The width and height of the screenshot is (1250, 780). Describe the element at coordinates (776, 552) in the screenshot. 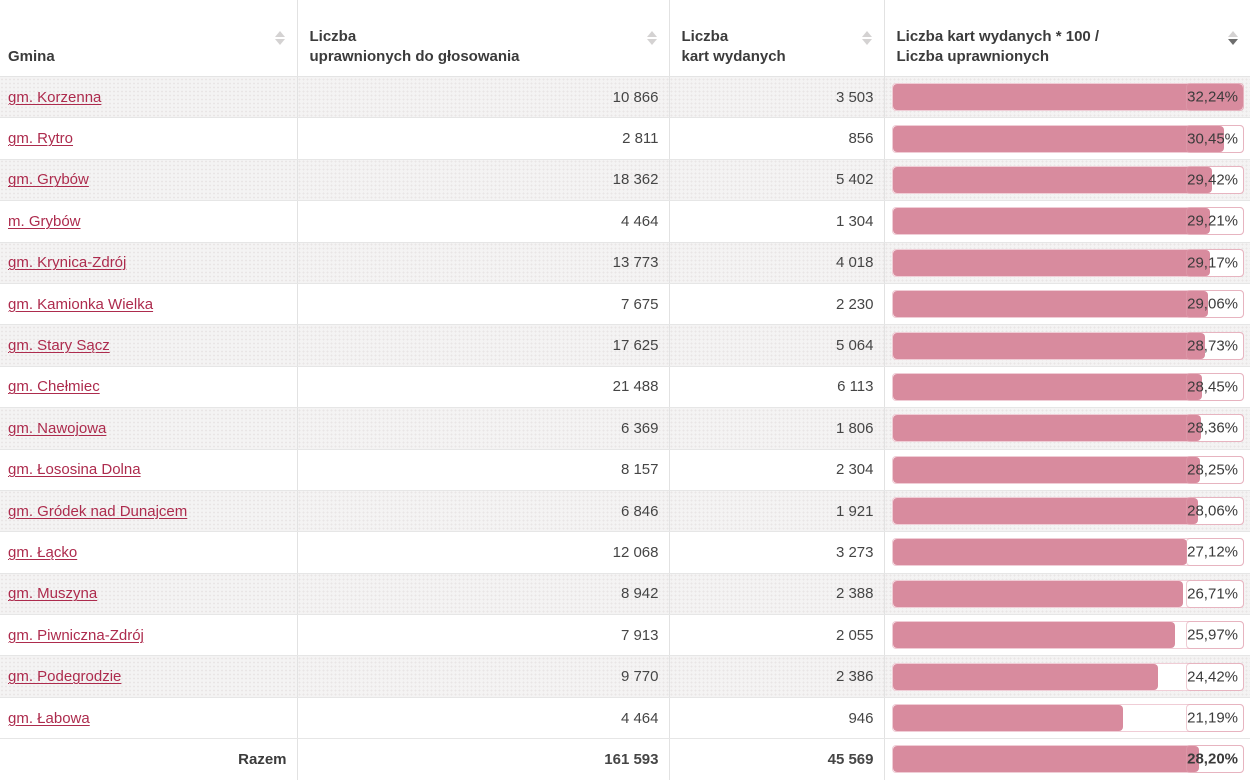

I see `karty-cell: 3 273` at that location.